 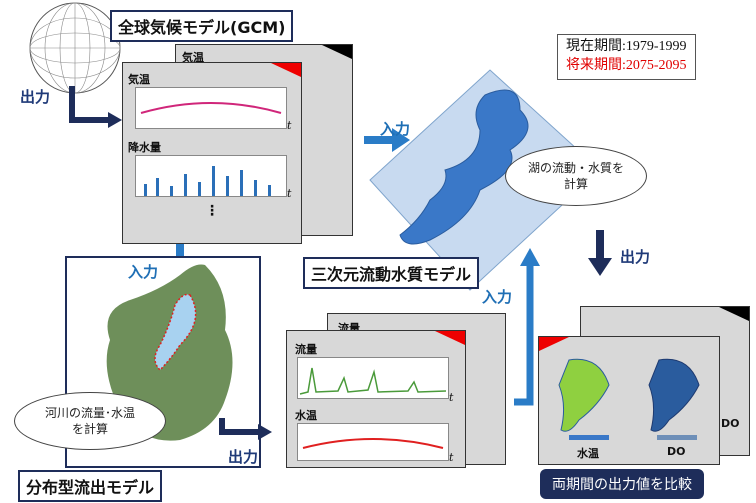 I want to click on t-axis-label: t, so click(x=289, y=125).